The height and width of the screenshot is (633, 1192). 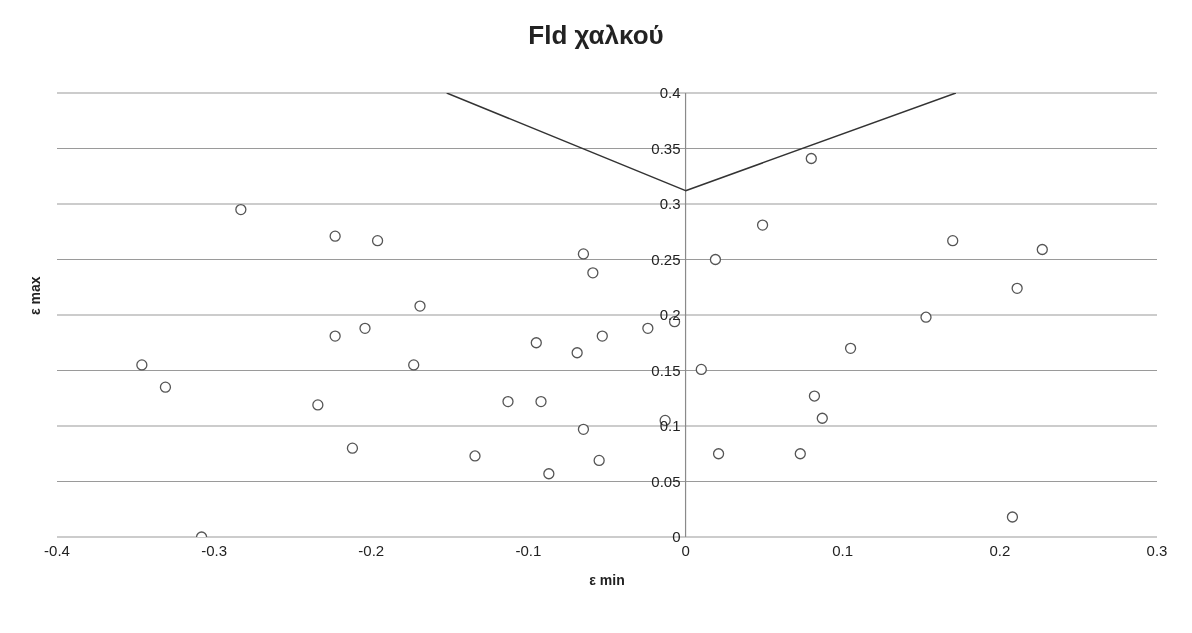 I want to click on y-tick-label: 0.1, so click(x=670, y=425).